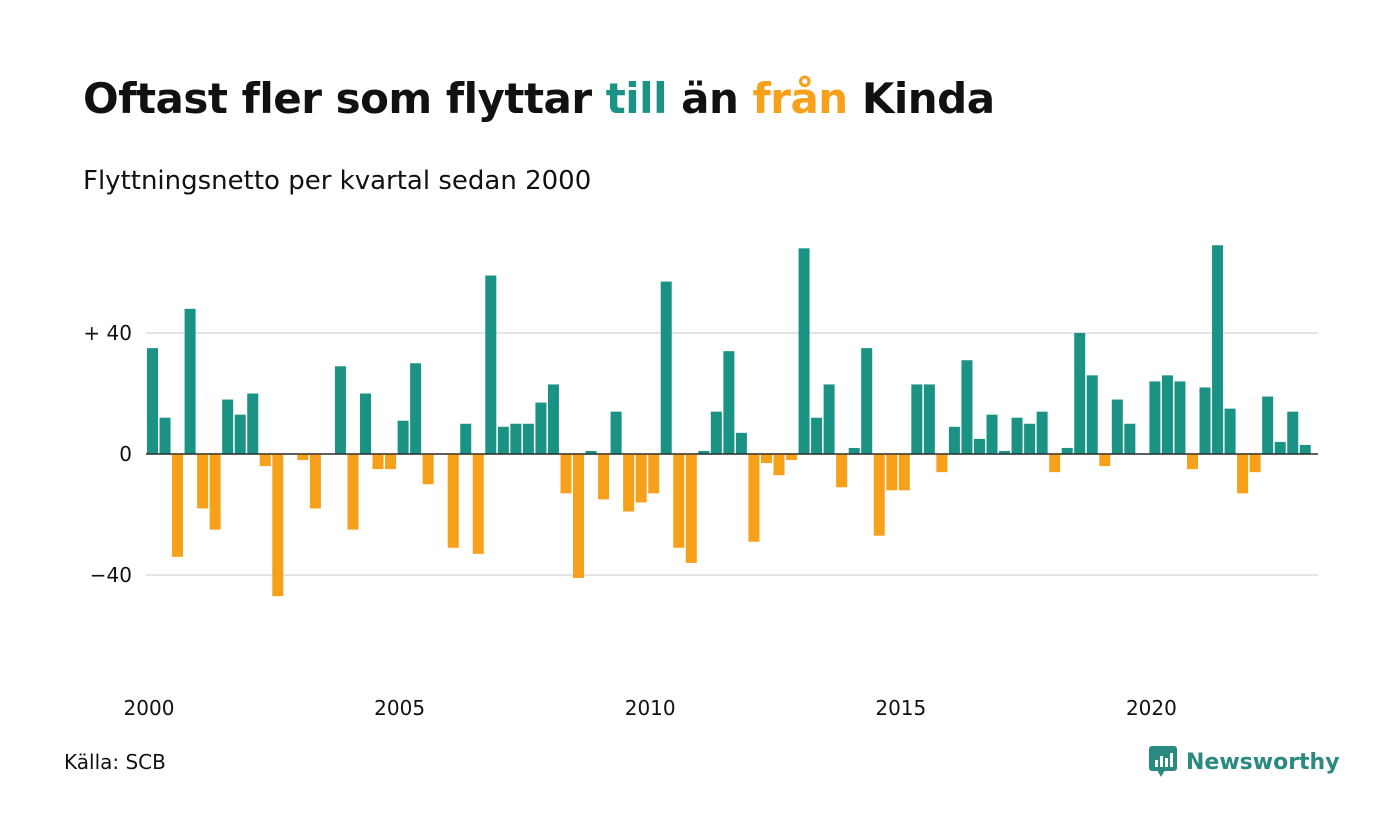  Describe the element at coordinates (817, 435) in the screenshot. I see `bar-2013K2` at that location.